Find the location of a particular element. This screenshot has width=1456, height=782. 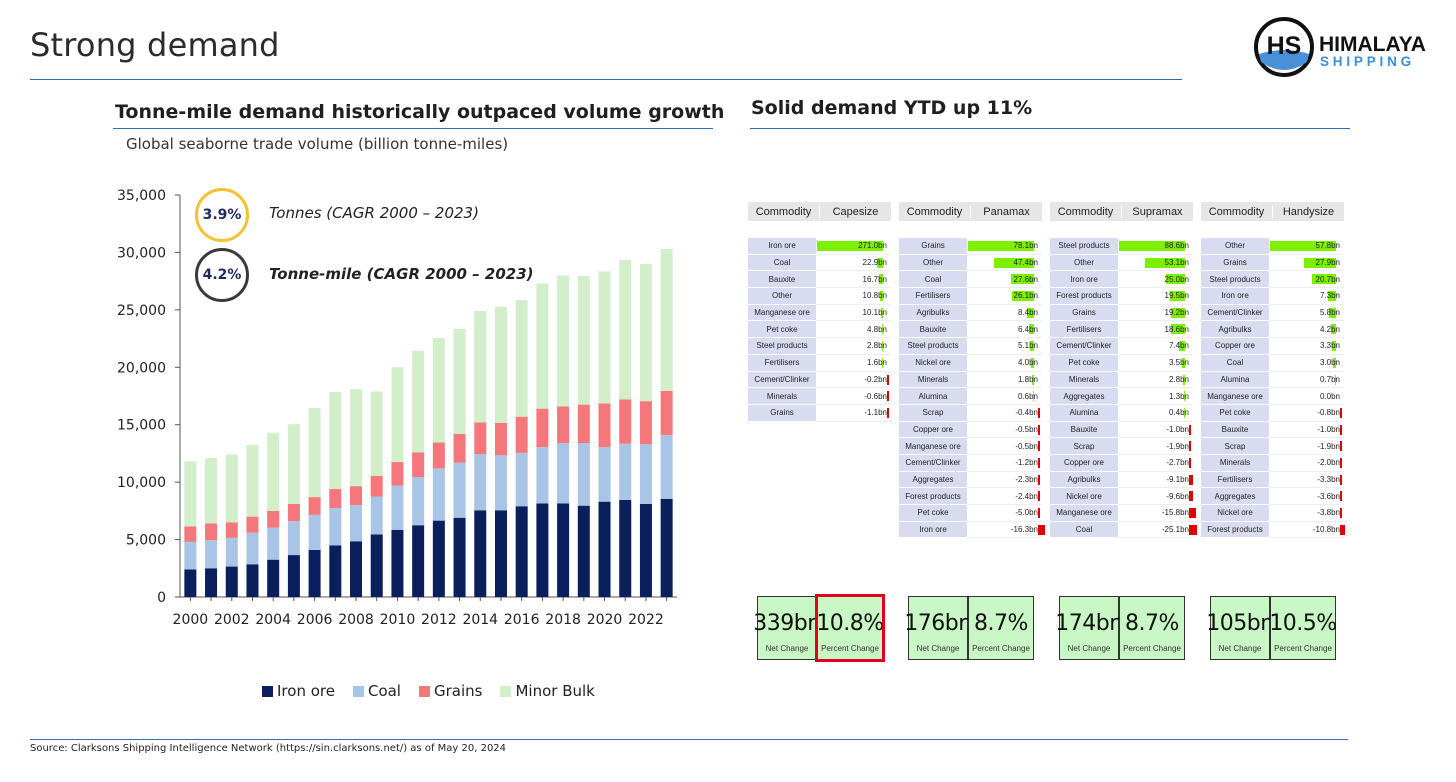

commodity-name: Aggregates is located at coordinates (1235, 496).